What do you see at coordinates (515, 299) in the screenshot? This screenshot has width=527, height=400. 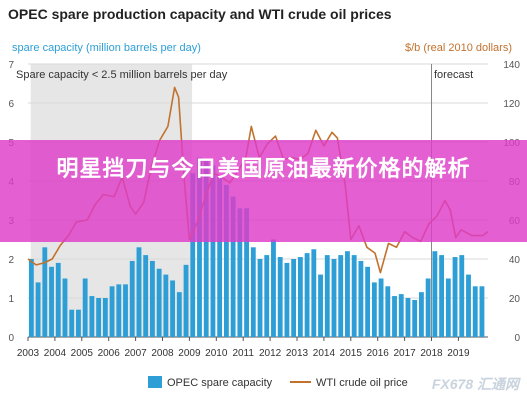 I see `right-tick-label: 20` at bounding box center [515, 299].